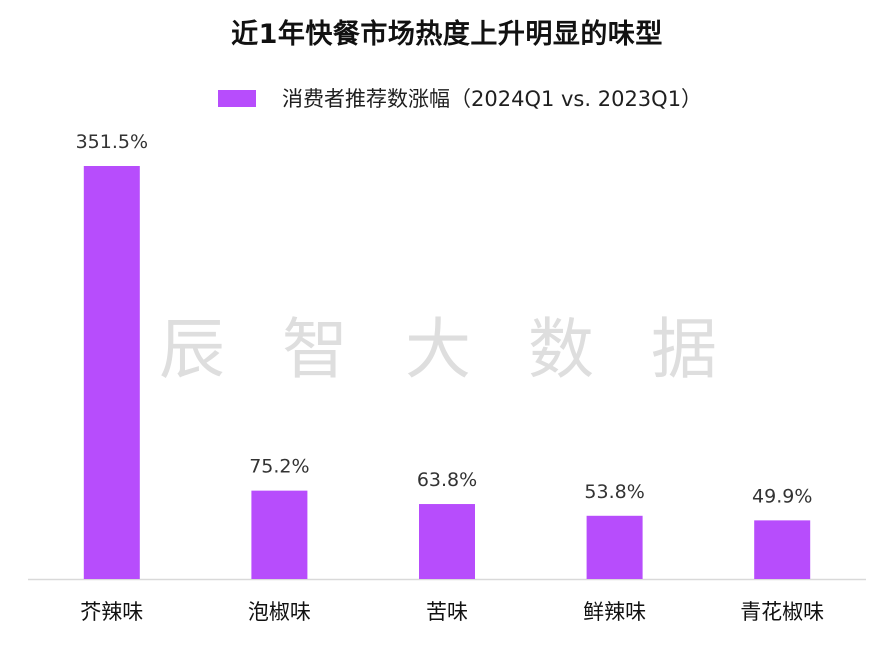 The width and height of the screenshot is (894, 663). I want to click on x-tick-label-5: 青花椒味, so click(782, 612).